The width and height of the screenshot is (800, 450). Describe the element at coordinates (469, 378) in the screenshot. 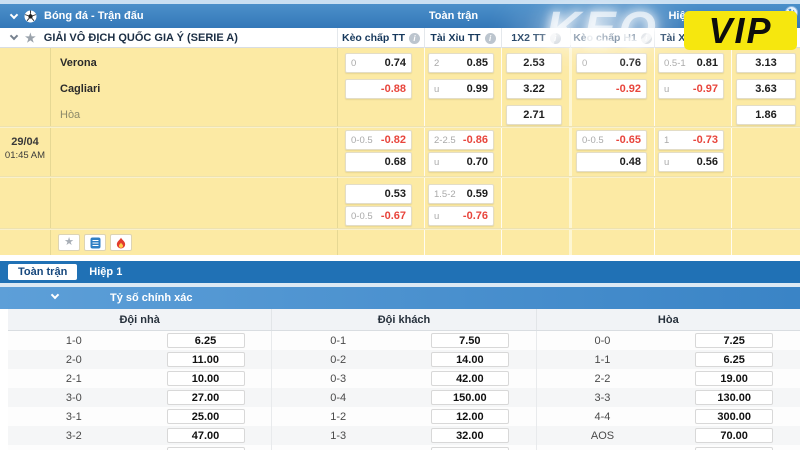

I see `score-odds: 42.00` at that location.